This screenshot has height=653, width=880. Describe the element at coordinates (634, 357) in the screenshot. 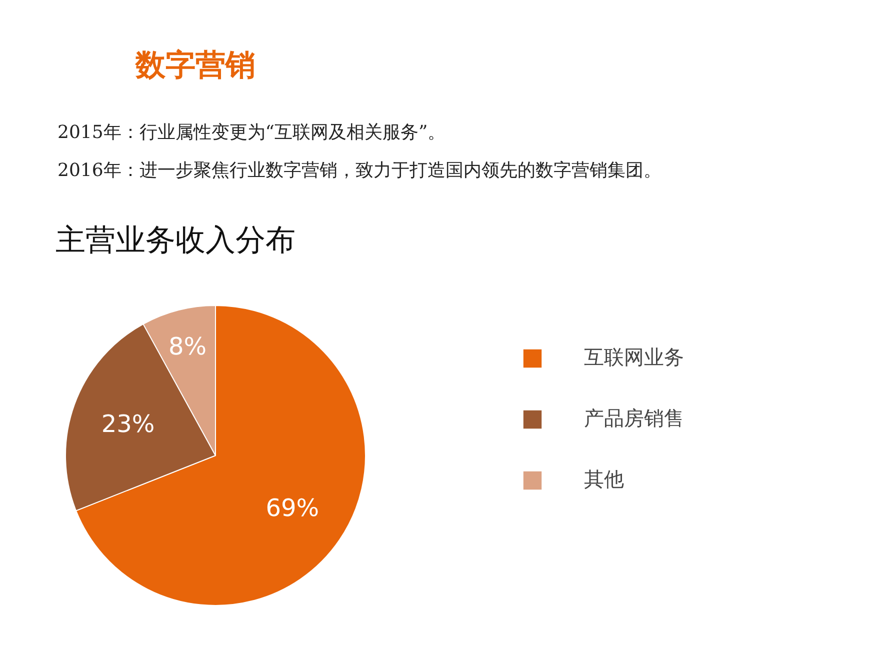

I see `legend-label: 互联网业务` at that location.